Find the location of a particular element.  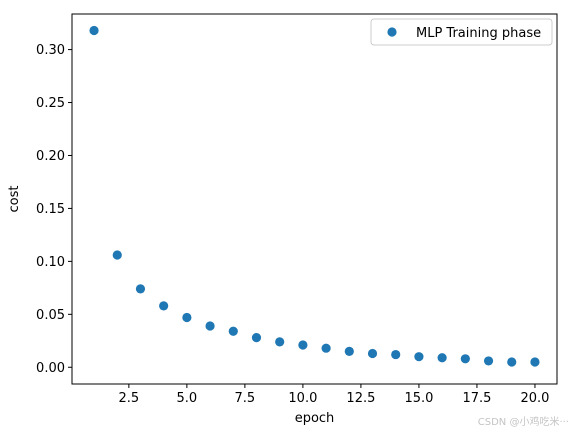

legend-marker-icon is located at coordinates (392, 32).